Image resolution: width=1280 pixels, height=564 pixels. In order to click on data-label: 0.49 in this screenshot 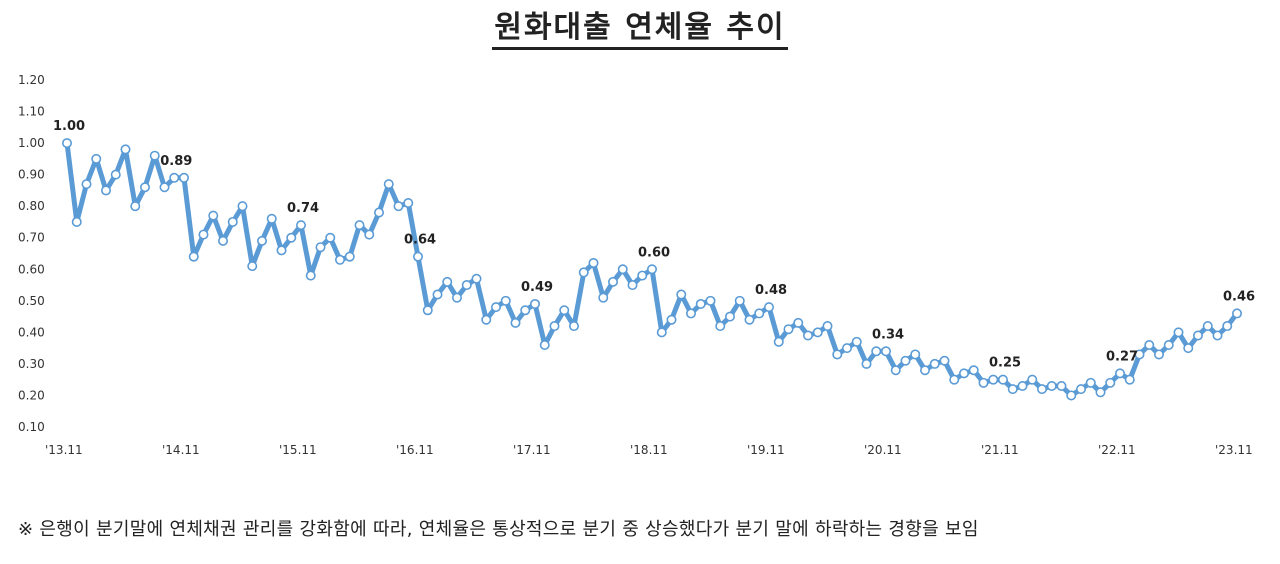, I will do `click(537, 287)`.